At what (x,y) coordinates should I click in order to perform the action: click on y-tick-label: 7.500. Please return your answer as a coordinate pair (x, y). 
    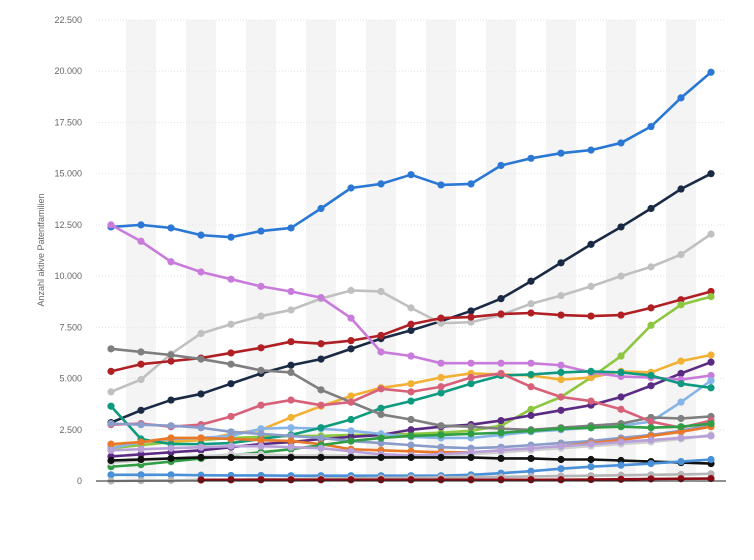
    Looking at the image, I should click on (70, 327).